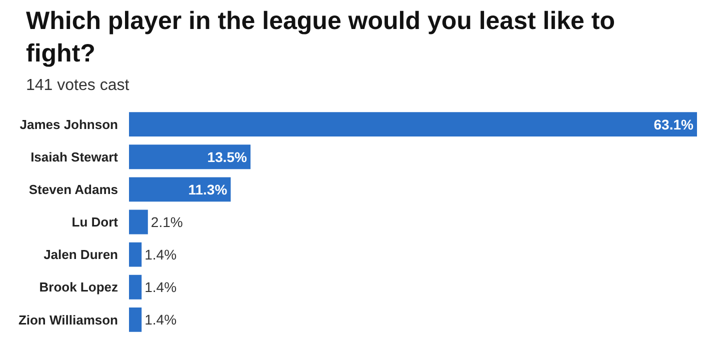 Image resolution: width=727 pixels, height=344 pixels. I want to click on y-tick-label: Brook Lopez, so click(78, 287).